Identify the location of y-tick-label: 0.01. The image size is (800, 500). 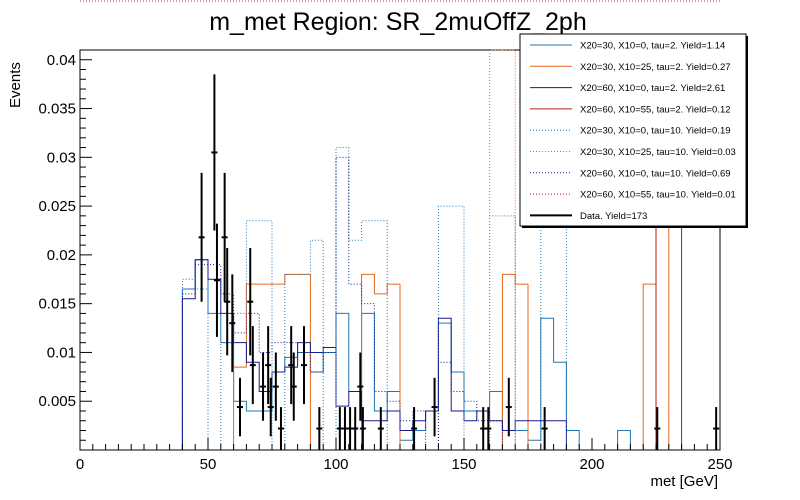
(61, 352).